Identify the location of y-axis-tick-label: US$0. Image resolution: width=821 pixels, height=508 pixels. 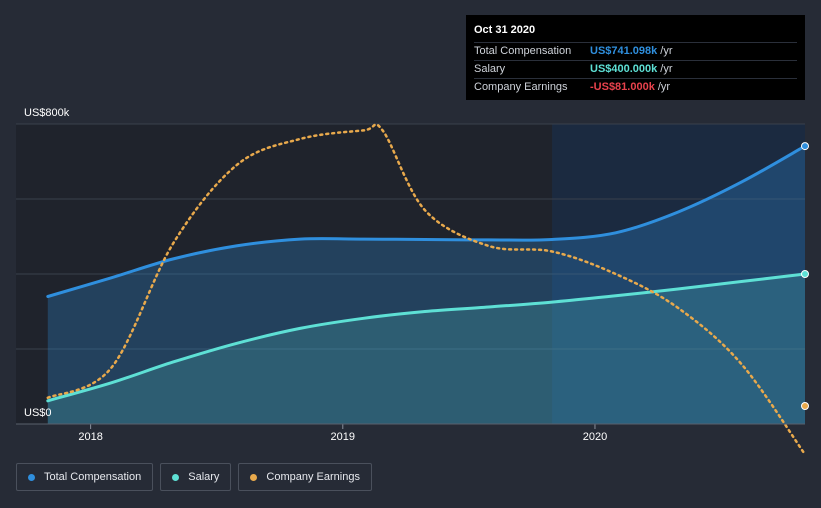
(38, 413).